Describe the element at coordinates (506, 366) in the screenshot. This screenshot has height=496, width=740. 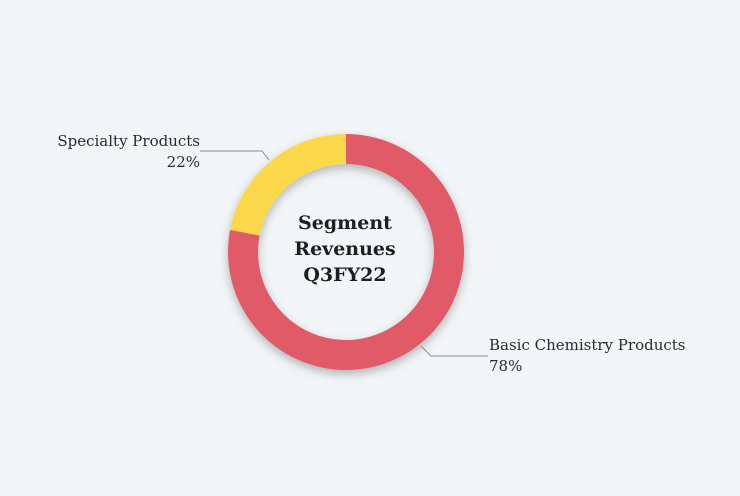
I see `slice-value-basic-chemistry-products: 78%` at that location.